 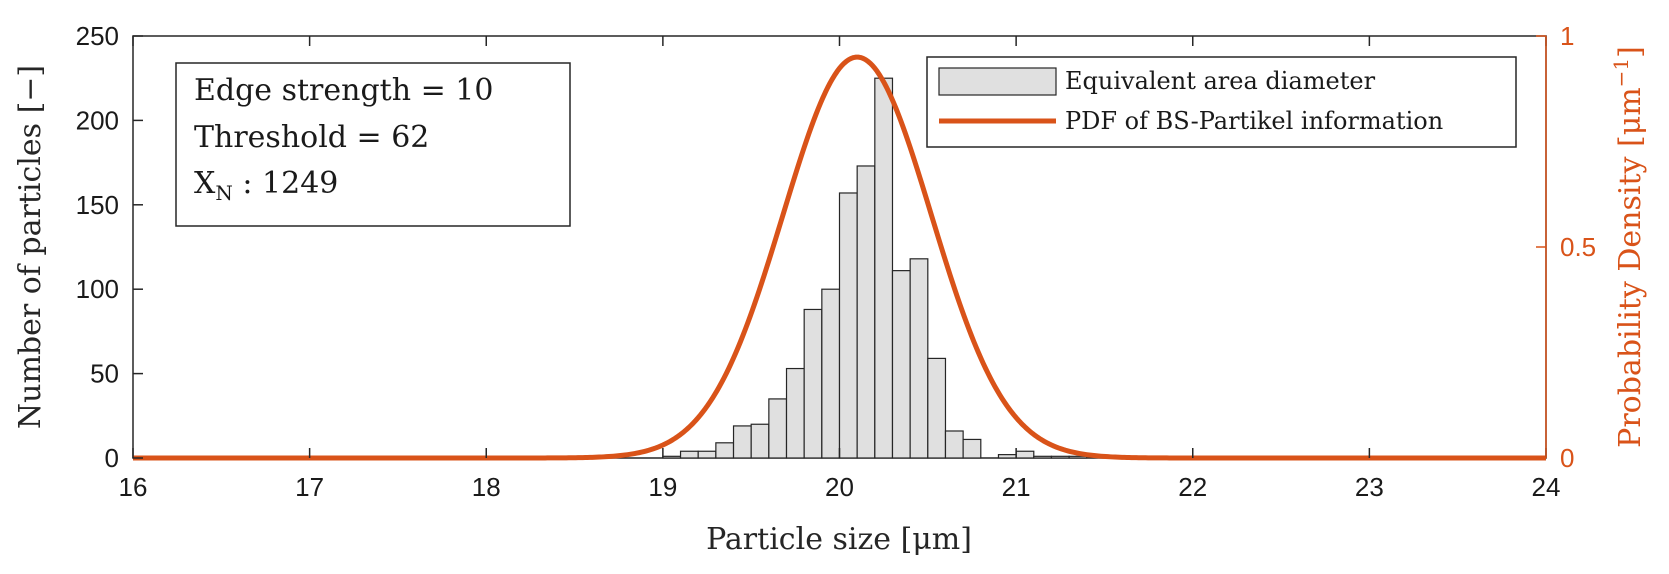 What do you see at coordinates (1546, 487) in the screenshot?
I see `x-tick-label-8: 24` at bounding box center [1546, 487].